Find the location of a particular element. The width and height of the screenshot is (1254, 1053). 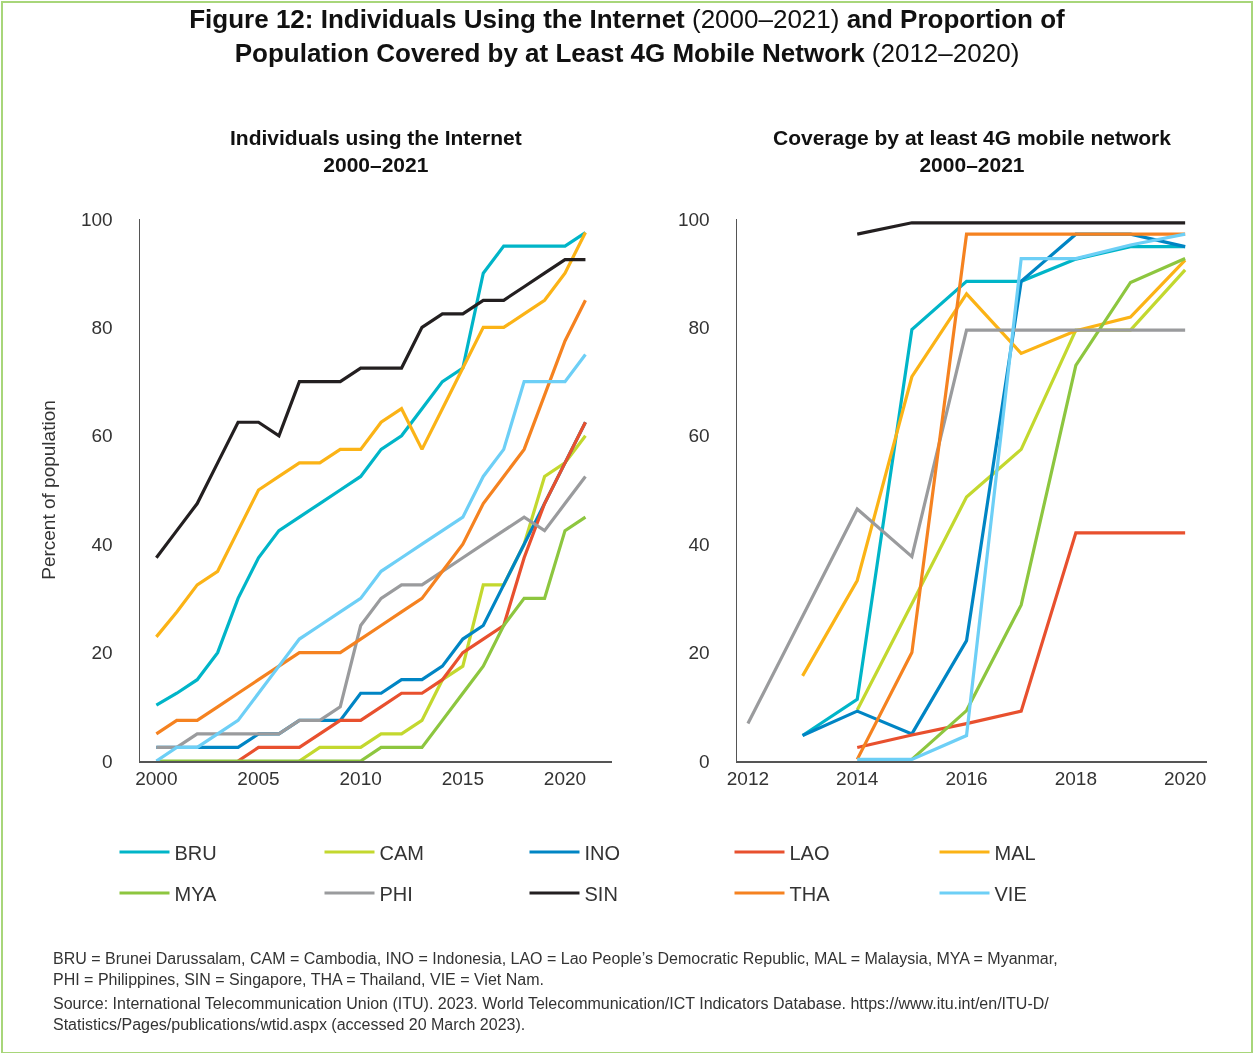

legend-label: SIN is located at coordinates (601, 893).